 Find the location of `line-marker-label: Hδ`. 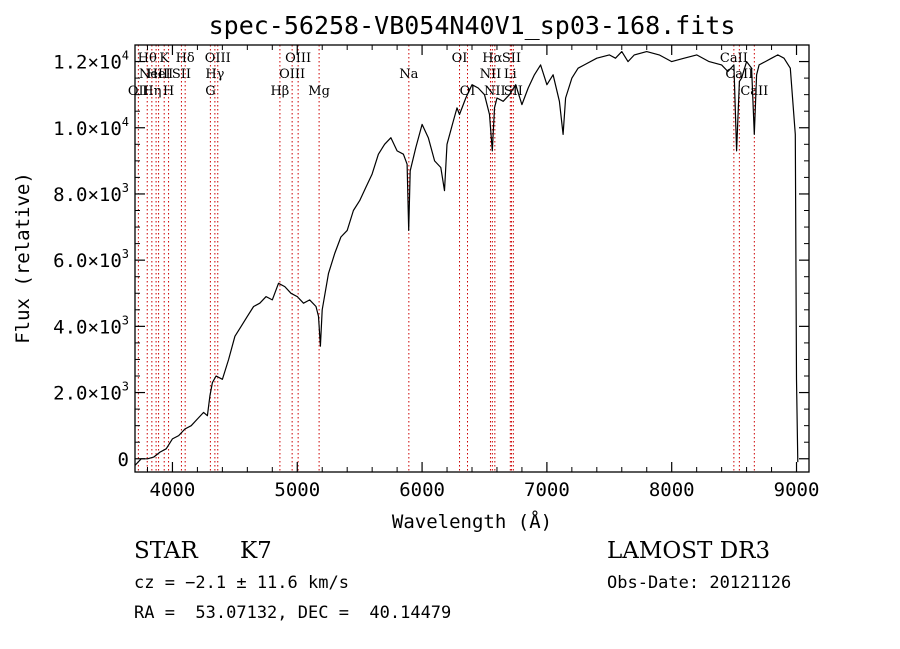

line-marker-label: Hδ is located at coordinates (185, 58).